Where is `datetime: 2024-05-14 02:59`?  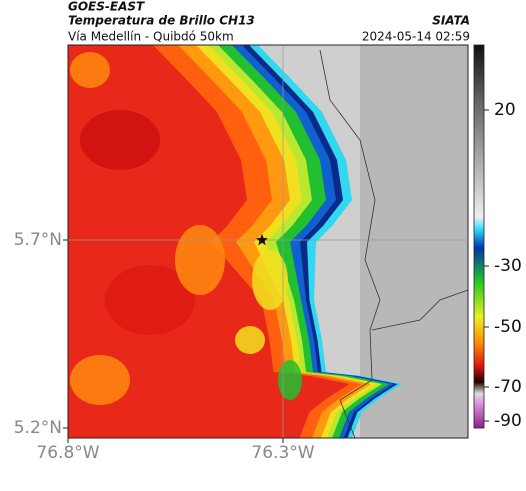
datetime: 2024-05-14 02:59 is located at coordinates (416, 37).